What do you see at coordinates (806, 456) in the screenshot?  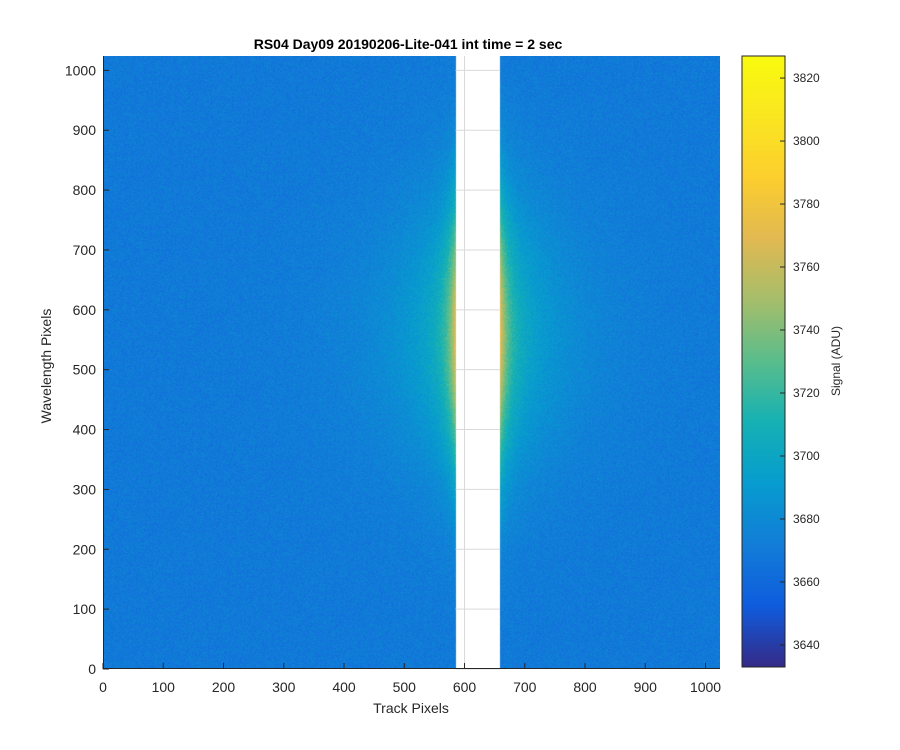 I see `colorbar-tick-label-3: 3700` at bounding box center [806, 456].